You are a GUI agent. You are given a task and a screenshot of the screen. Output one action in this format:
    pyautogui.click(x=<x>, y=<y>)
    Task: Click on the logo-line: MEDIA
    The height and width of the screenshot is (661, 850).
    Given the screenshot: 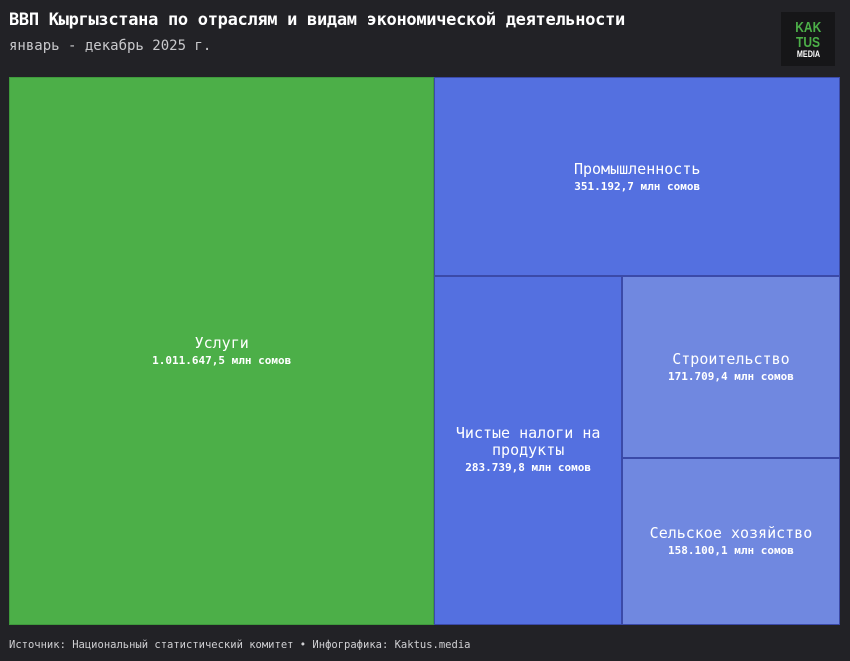 What is the action you would take?
    pyautogui.click(x=808, y=53)
    